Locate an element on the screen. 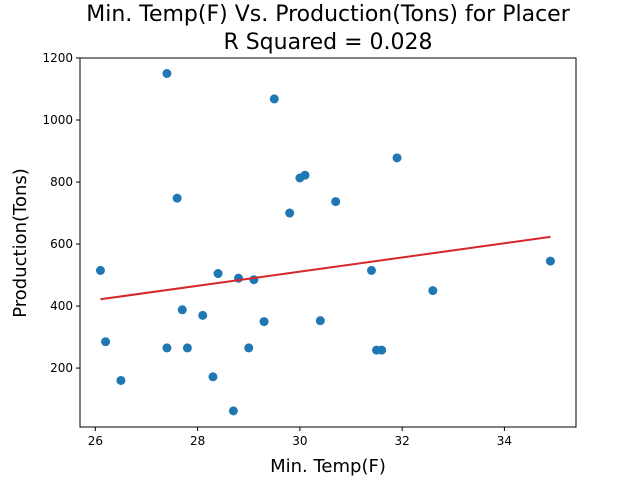  y-tick-label: 400 is located at coordinates (61, 306).